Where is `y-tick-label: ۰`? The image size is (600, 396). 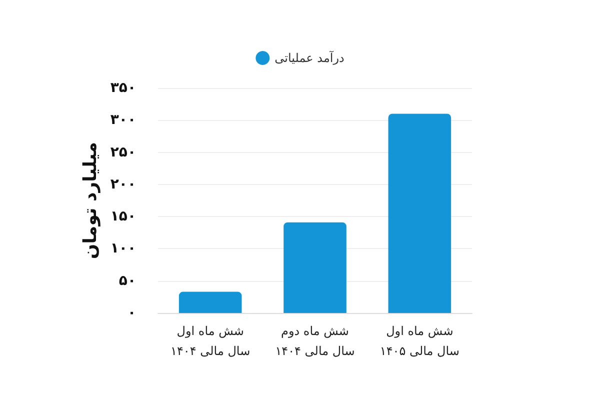 y-tick-label: ۰ is located at coordinates (131, 313).